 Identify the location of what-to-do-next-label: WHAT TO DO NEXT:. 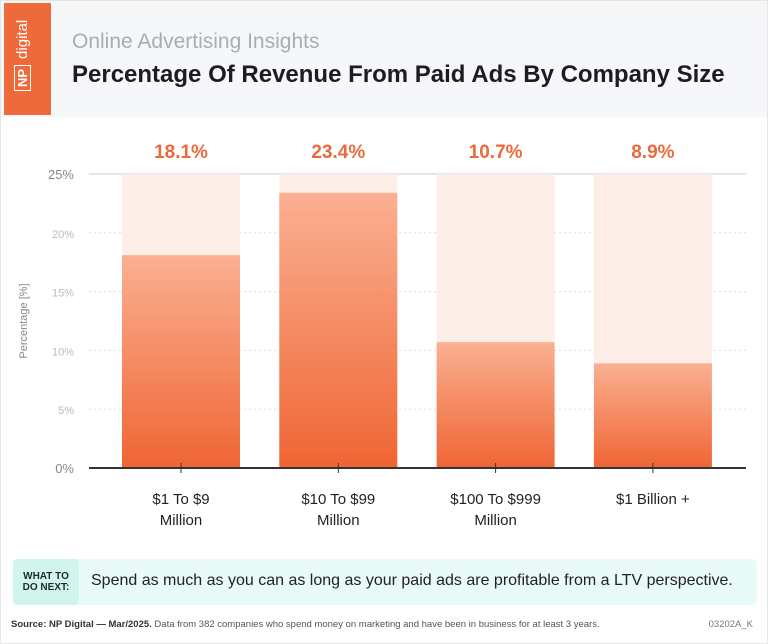
(46, 582).